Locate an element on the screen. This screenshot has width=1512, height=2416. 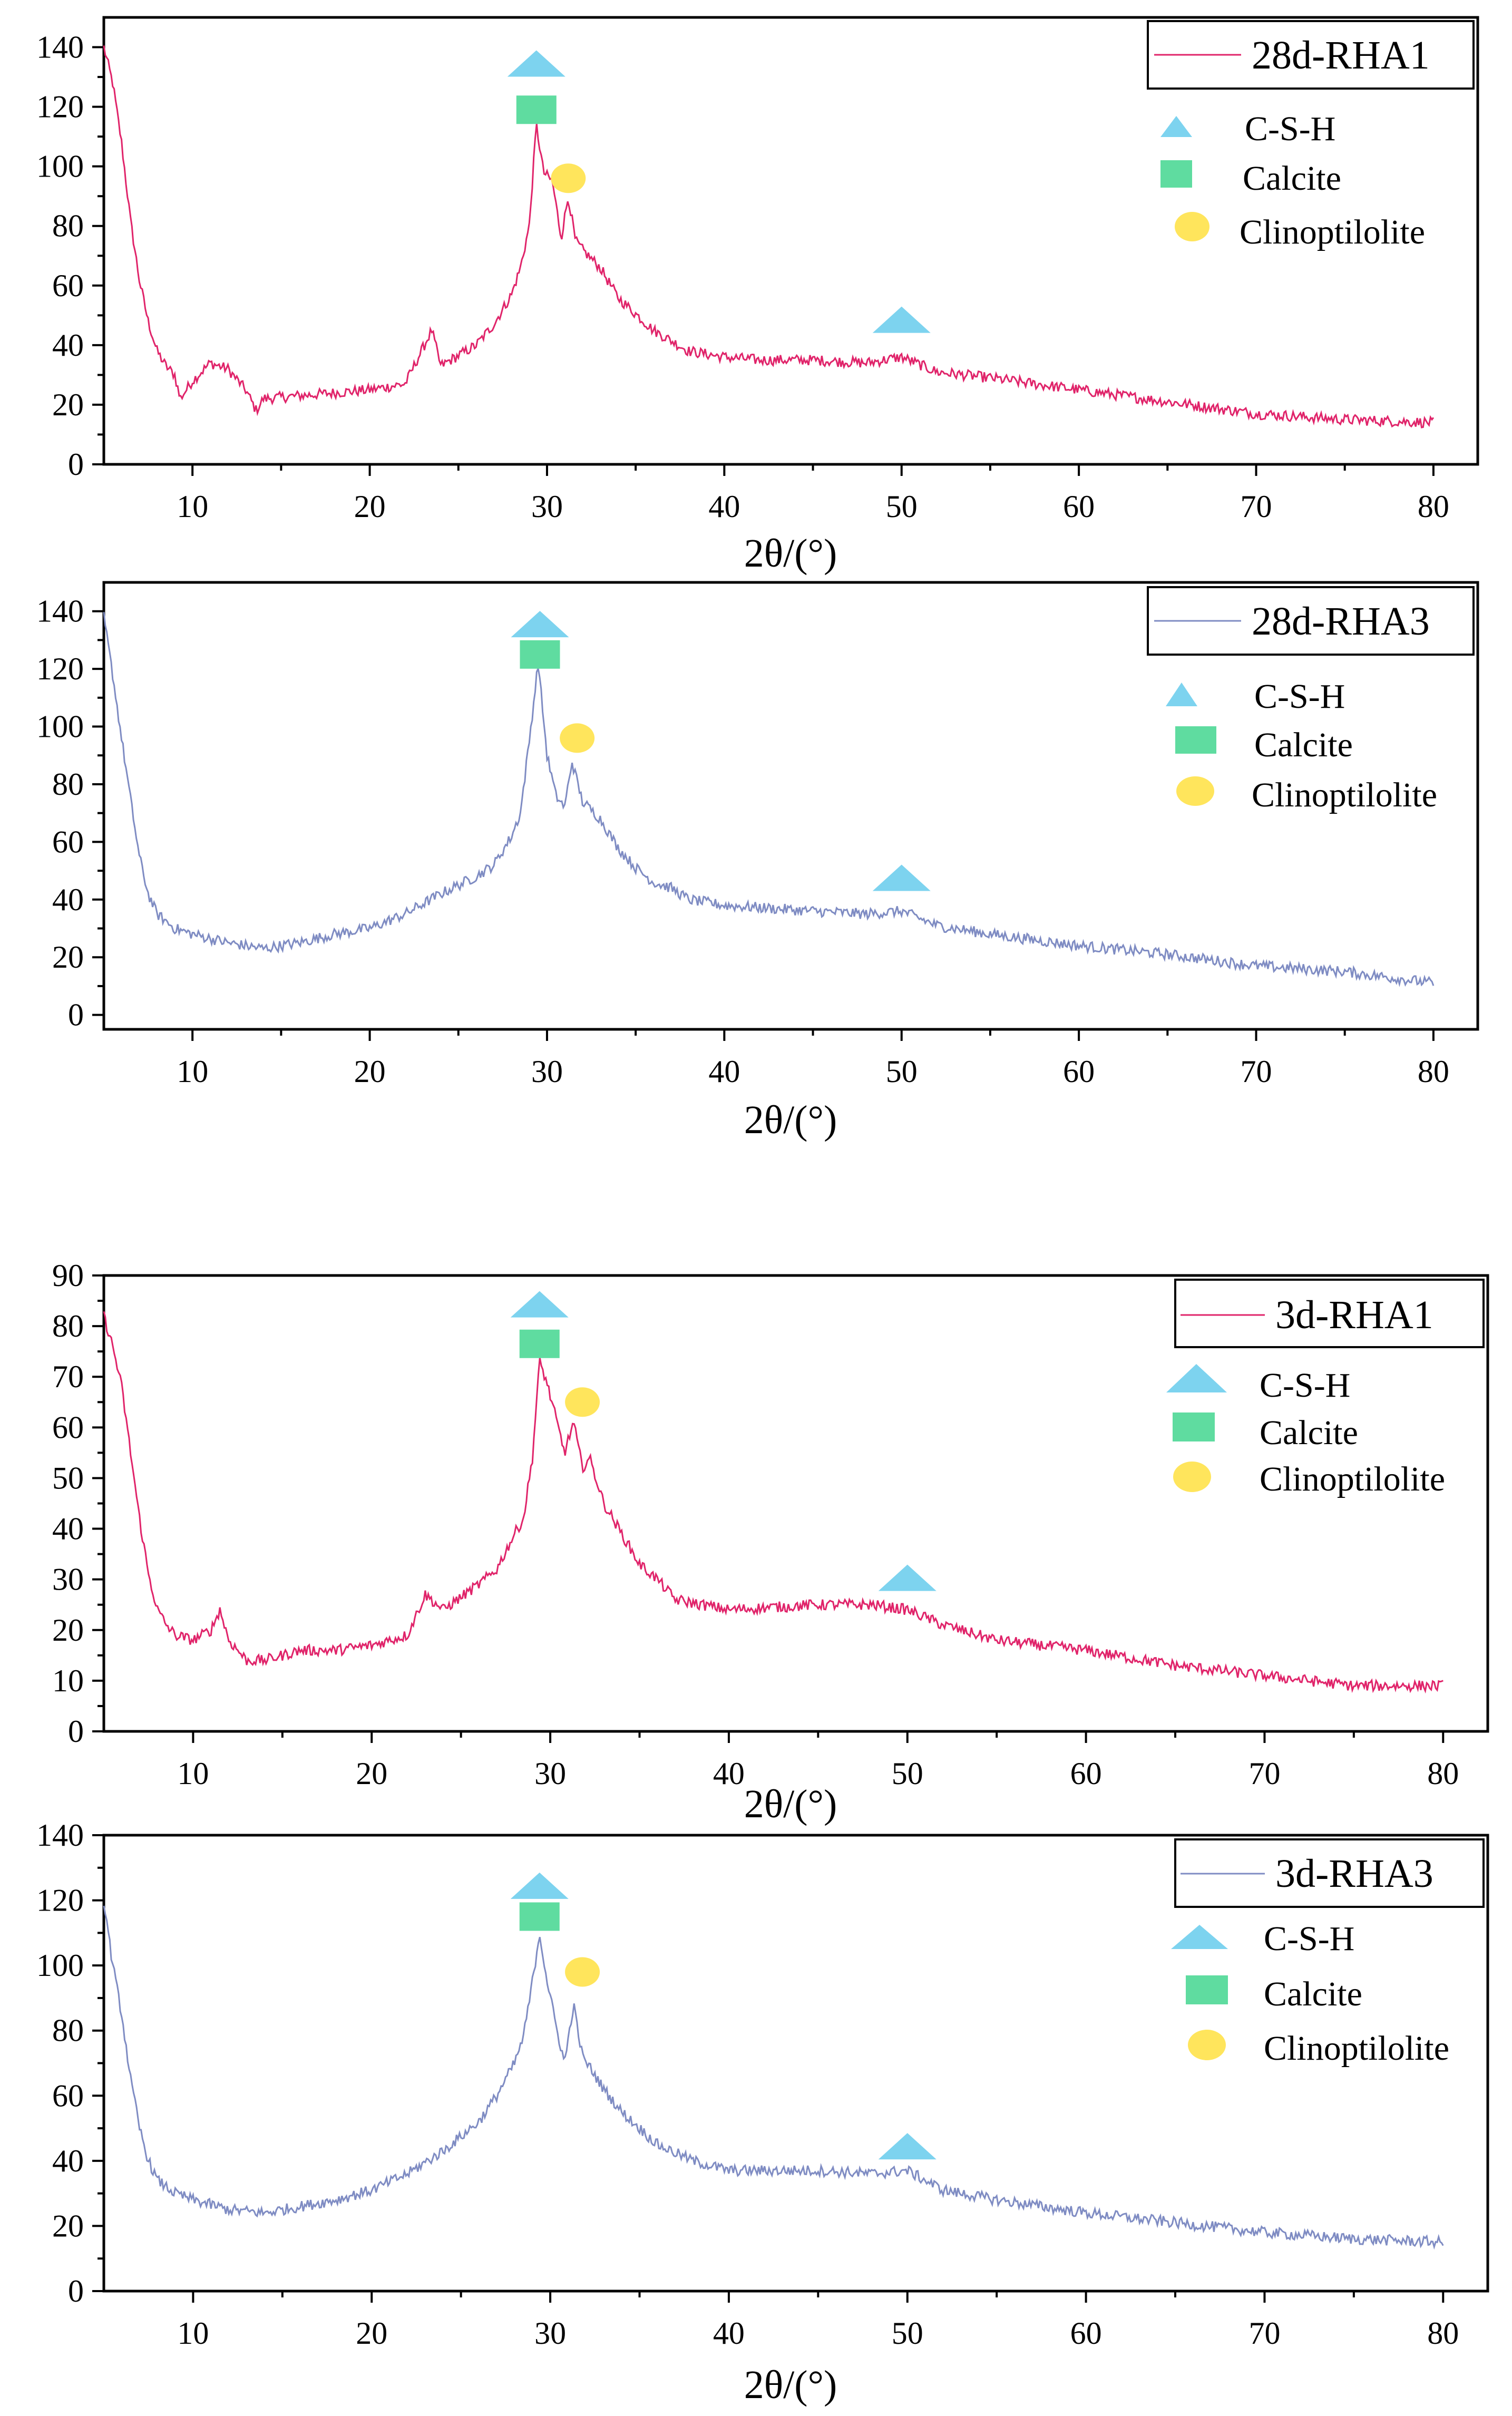
legend-label: 28d-RHA3 is located at coordinates (1341, 621).